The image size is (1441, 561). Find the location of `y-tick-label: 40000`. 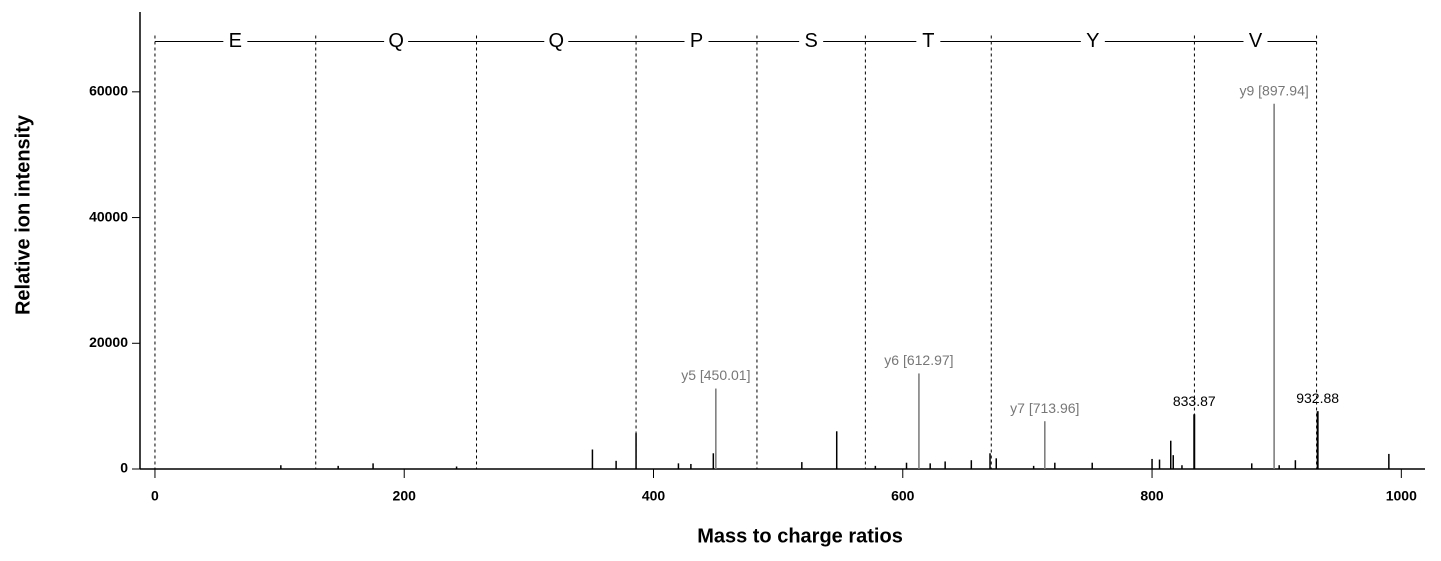

y-tick-label: 40000 is located at coordinates (108, 216).